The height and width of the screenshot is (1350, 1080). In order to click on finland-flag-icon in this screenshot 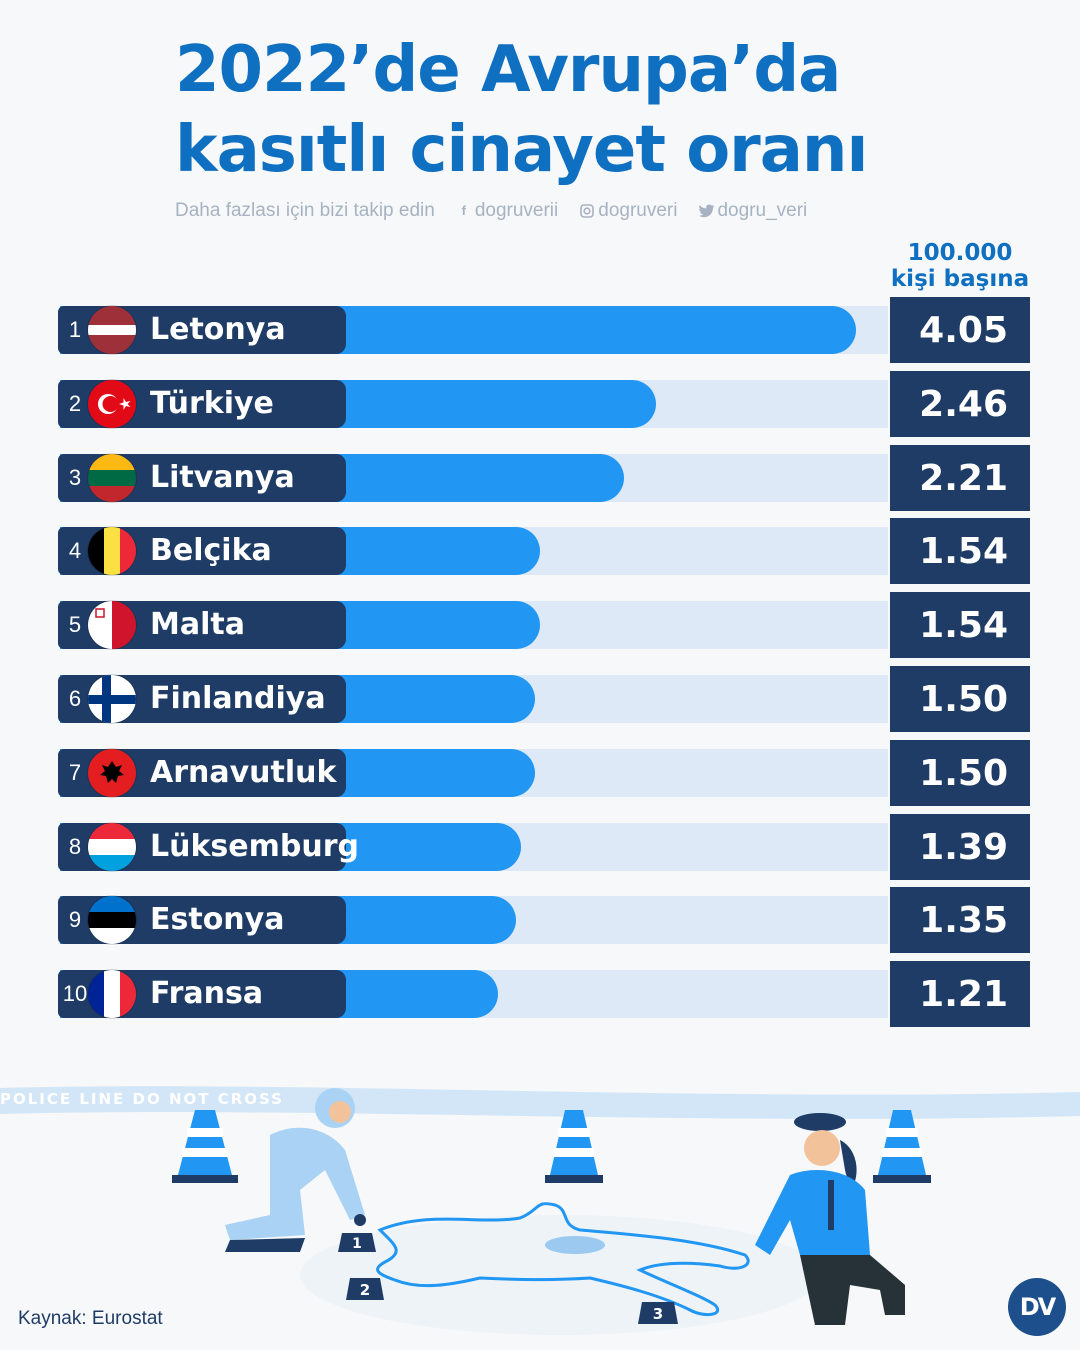, I will do `click(112, 699)`.